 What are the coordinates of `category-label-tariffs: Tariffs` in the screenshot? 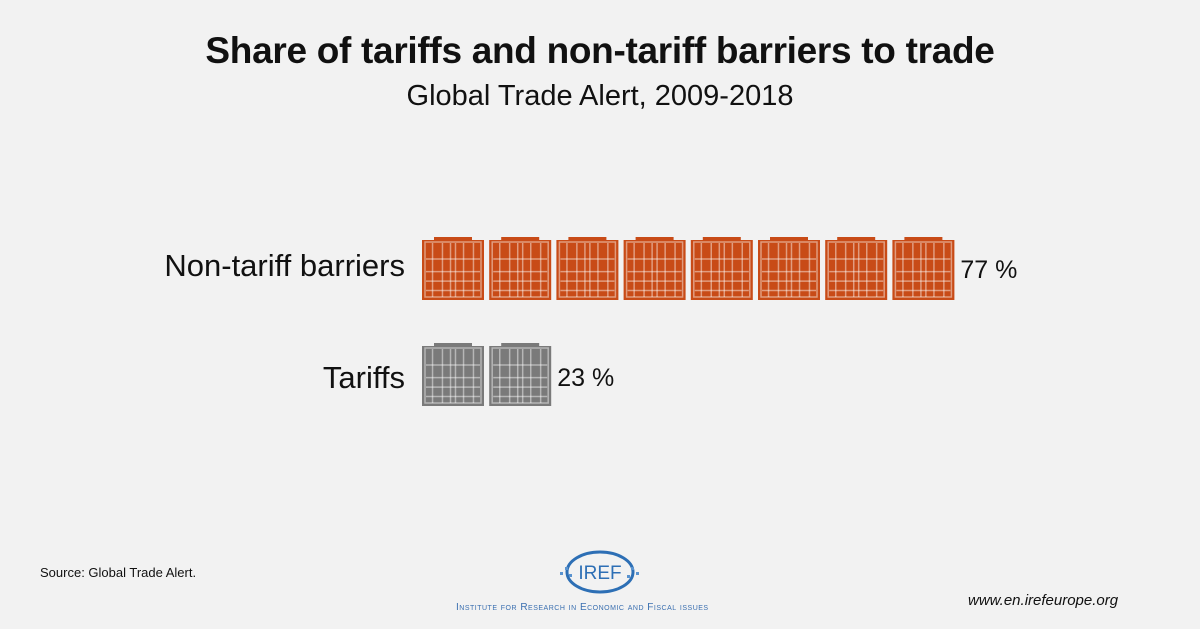 It's located at (363, 377).